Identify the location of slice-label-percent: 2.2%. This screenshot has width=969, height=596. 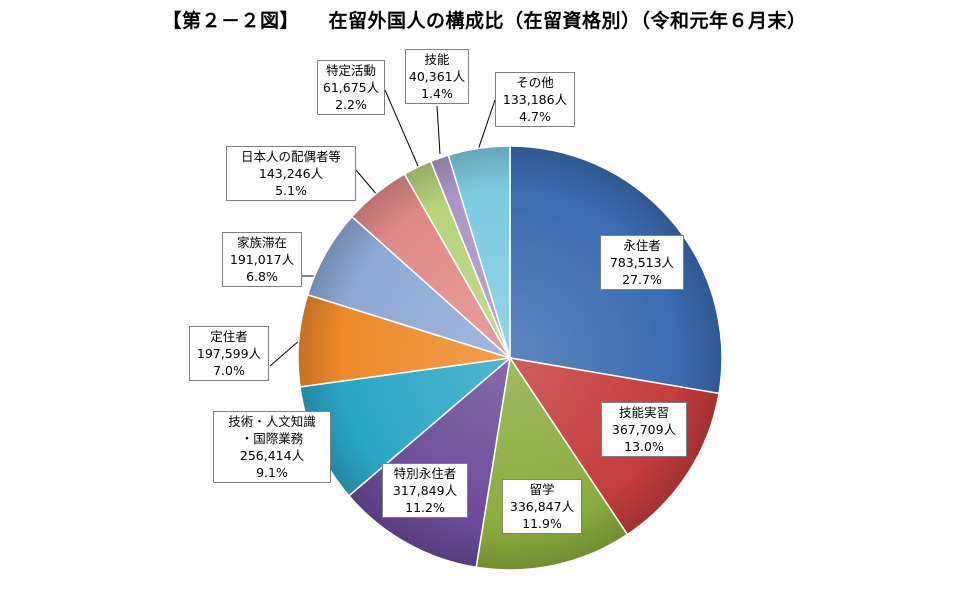
(351, 104).